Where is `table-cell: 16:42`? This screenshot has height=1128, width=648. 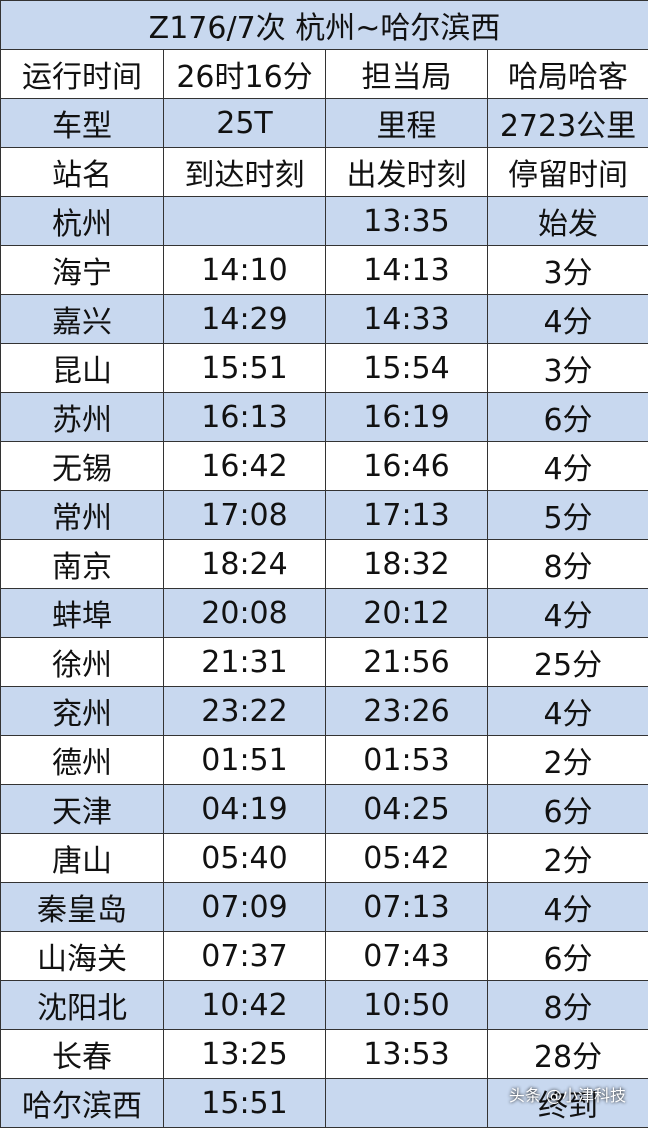
table-cell: 16:42 is located at coordinates (245, 466).